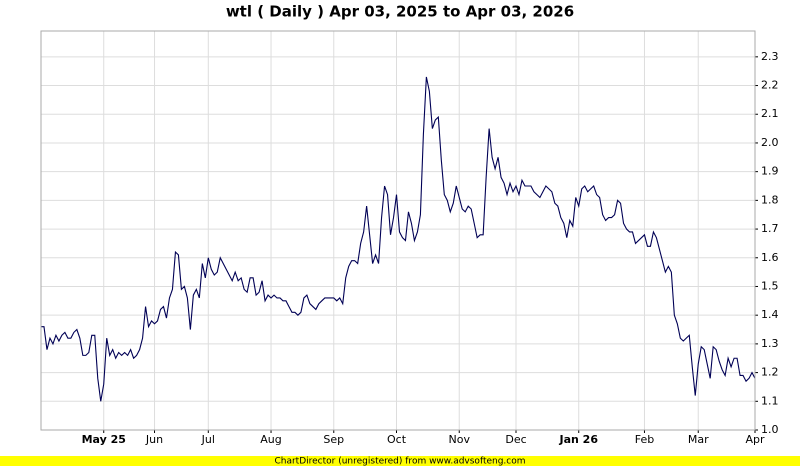 This screenshot has width=800, height=466. I want to click on y-tick-label: 2.1, so click(770, 113).